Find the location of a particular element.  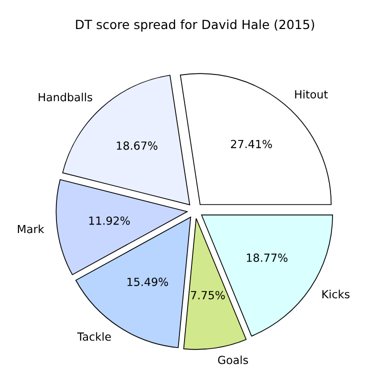

slice-label: Tackle is located at coordinates (94, 336).